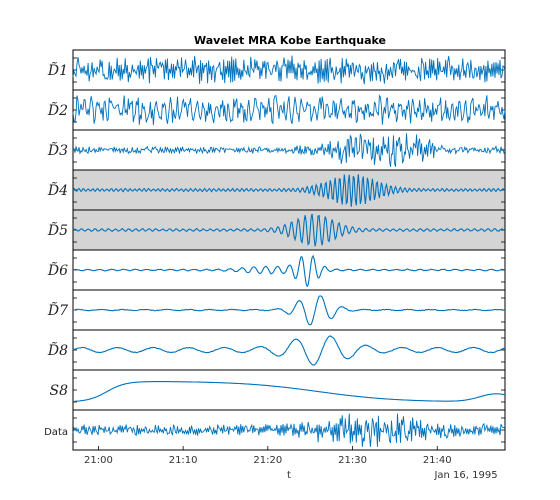  I want to click on series-label: D̃8, so click(57, 350).